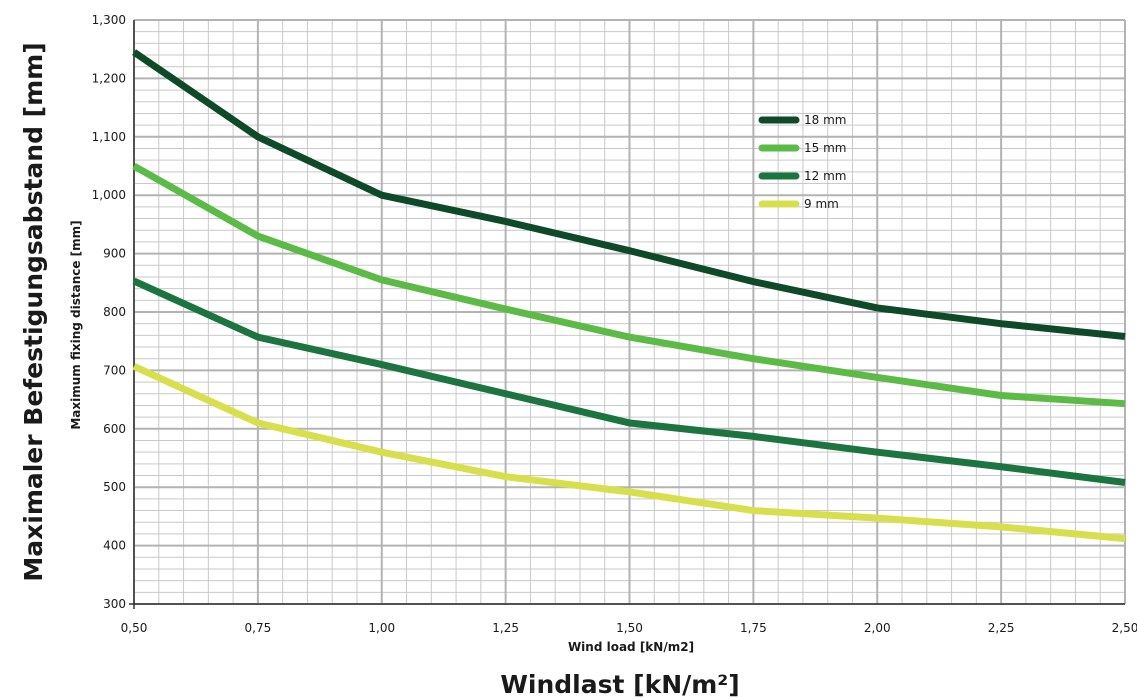 Image resolution: width=1137 pixels, height=699 pixels. Describe the element at coordinates (114, 254) in the screenshot. I see `y-tick-label: 900` at that location.